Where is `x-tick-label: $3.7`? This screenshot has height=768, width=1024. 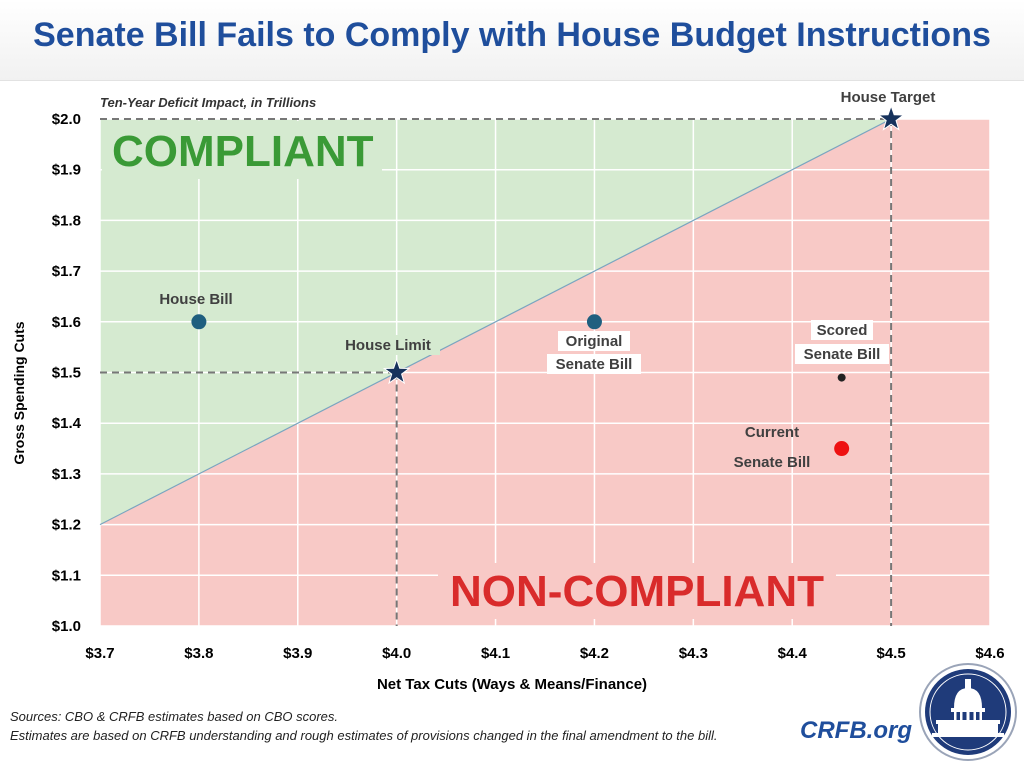 x-tick-label: $3.7 is located at coordinates (99, 653).